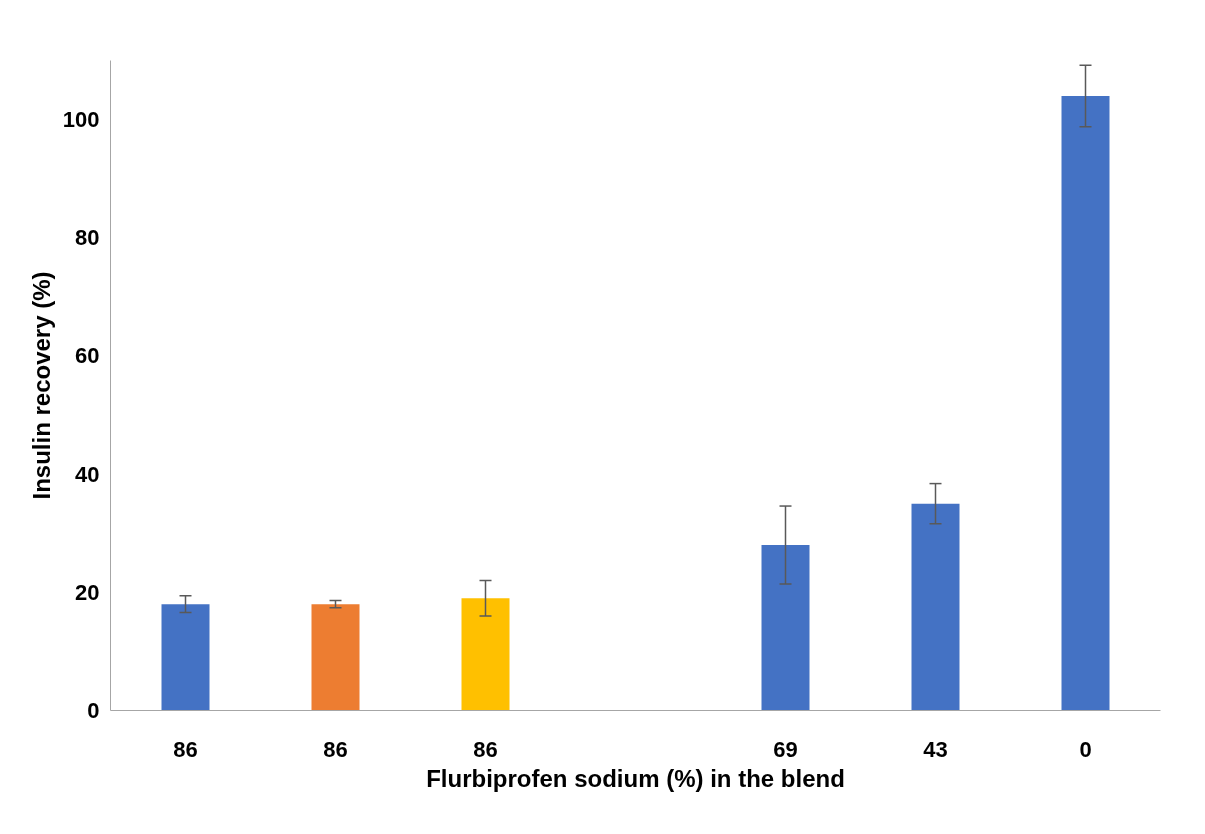 The width and height of the screenshot is (1205, 834). Describe the element at coordinates (935, 749) in the screenshot. I see `x-tick-label: 43` at that location.